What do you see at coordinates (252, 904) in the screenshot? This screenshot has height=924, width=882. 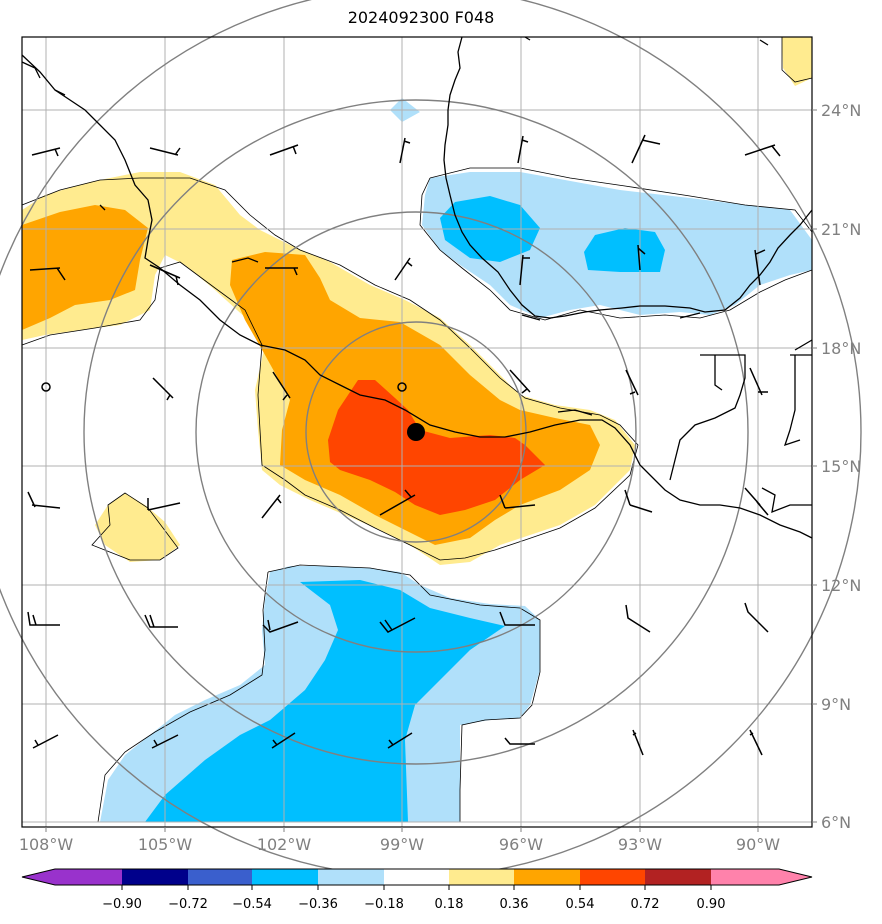 I see `colorbar-tick-label: −0.54` at bounding box center [252, 904].